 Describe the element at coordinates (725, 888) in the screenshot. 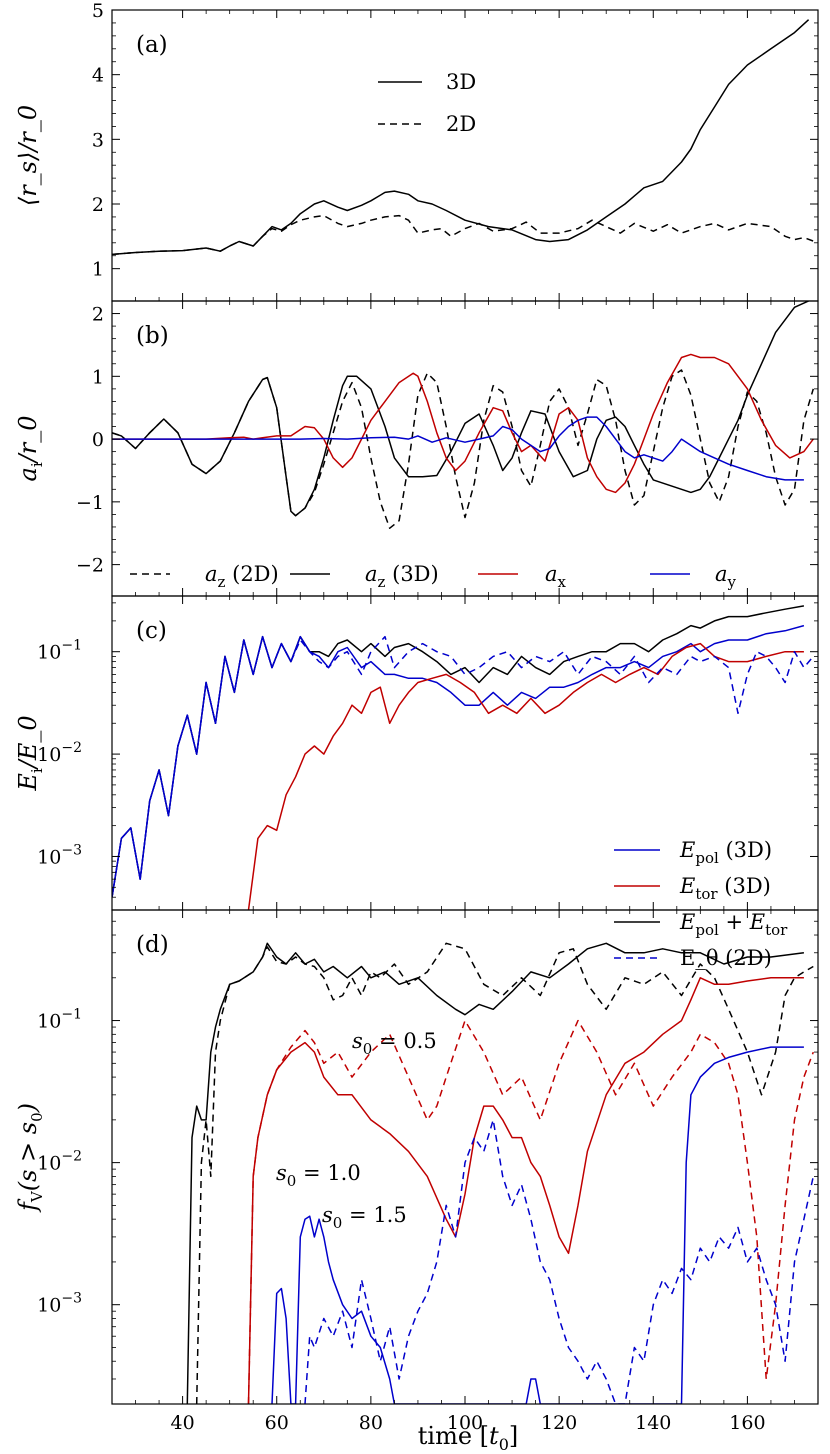

I see `legend-label-c-1: Etor​ (3D)` at that location.